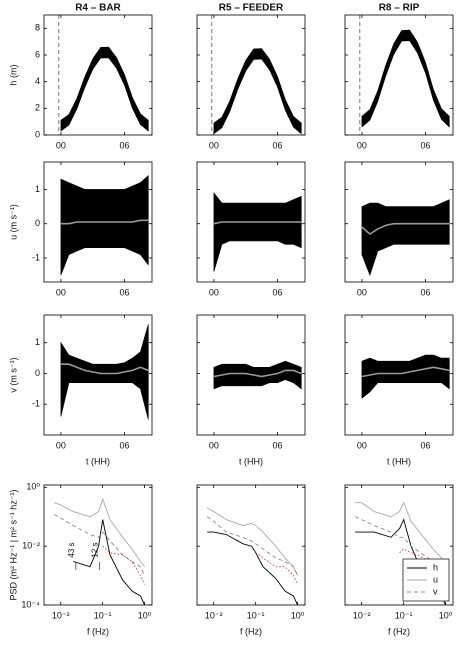 This screenshot has width=474, height=646. I want to click on y-axis-label: v (m s⁻¹), so click(13, 374).